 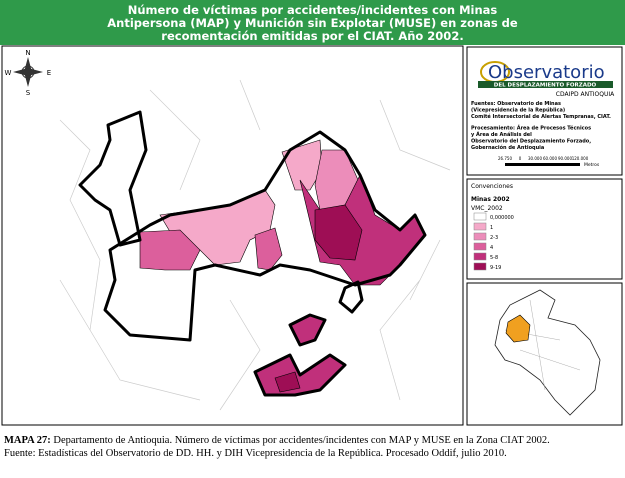 I want to click on legend-label: 1, so click(x=491, y=228).